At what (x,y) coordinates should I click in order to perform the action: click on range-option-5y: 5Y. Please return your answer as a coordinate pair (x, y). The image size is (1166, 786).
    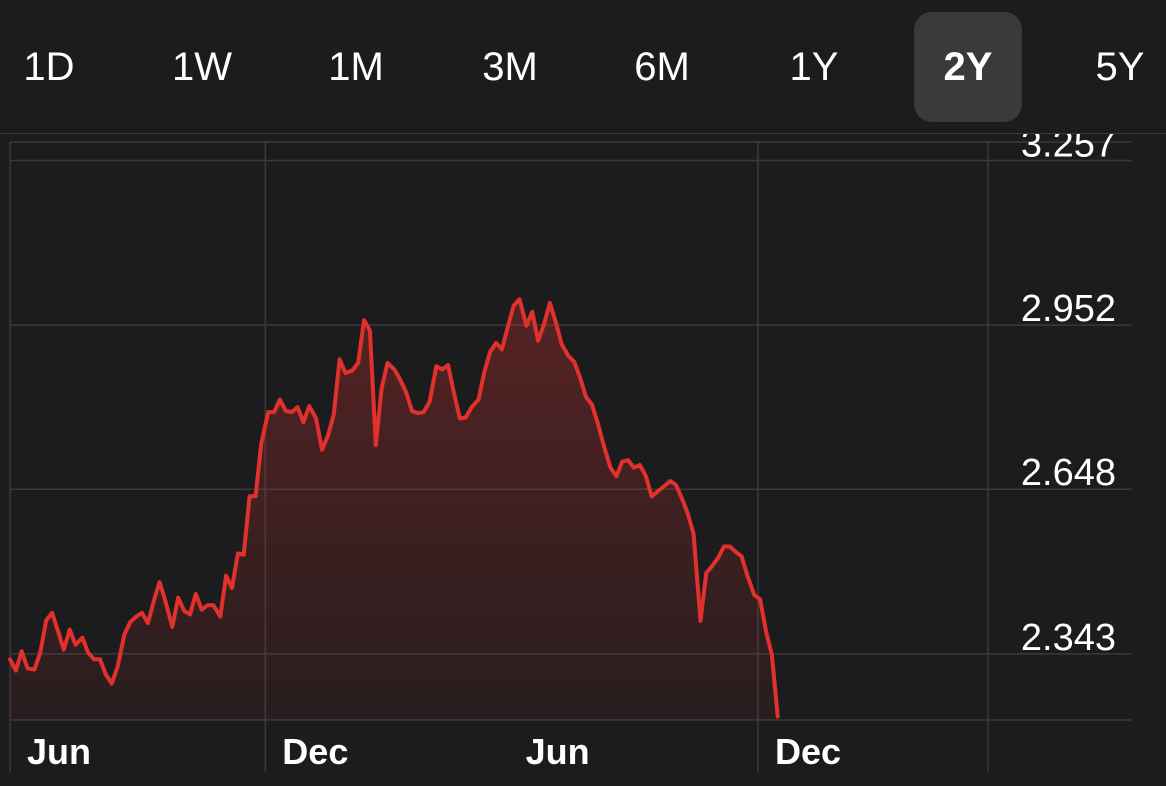
    Looking at the image, I should click on (1120, 66).